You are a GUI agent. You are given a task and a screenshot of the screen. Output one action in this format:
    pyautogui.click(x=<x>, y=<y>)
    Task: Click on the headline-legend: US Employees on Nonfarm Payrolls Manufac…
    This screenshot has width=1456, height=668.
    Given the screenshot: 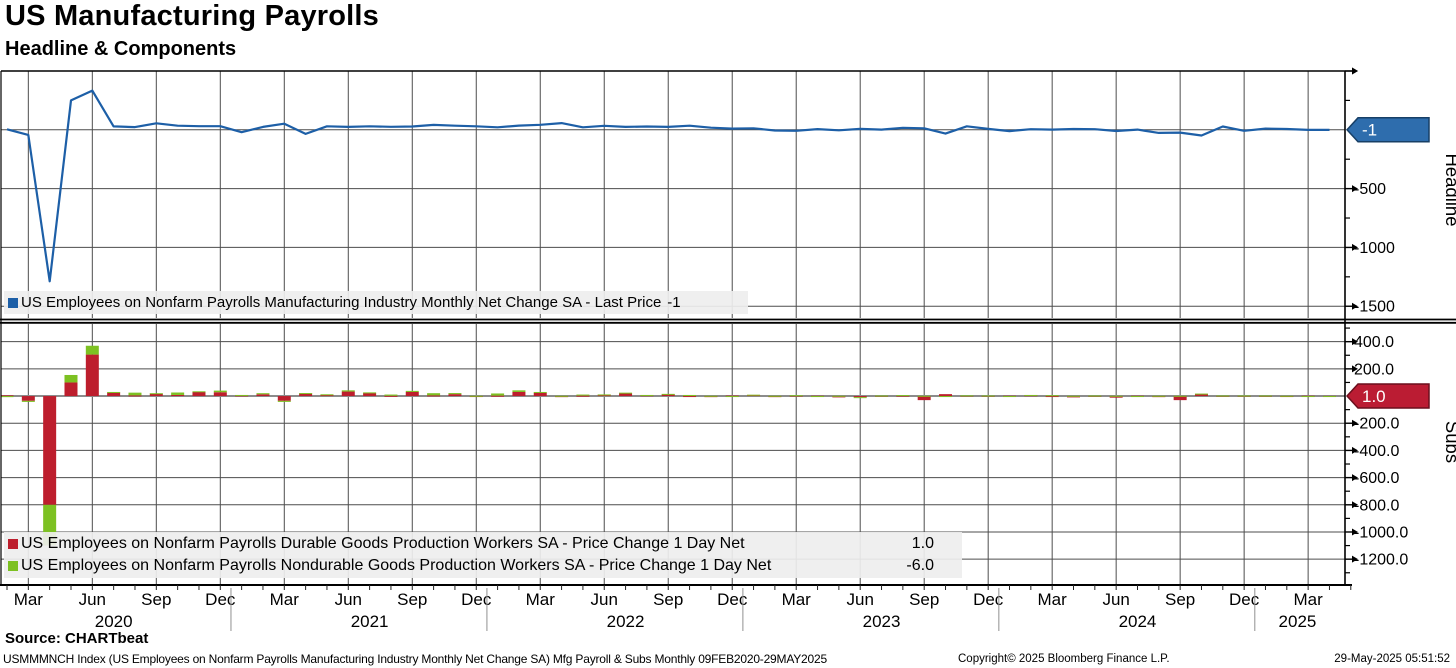 What is the action you would take?
    pyautogui.click(x=376, y=302)
    